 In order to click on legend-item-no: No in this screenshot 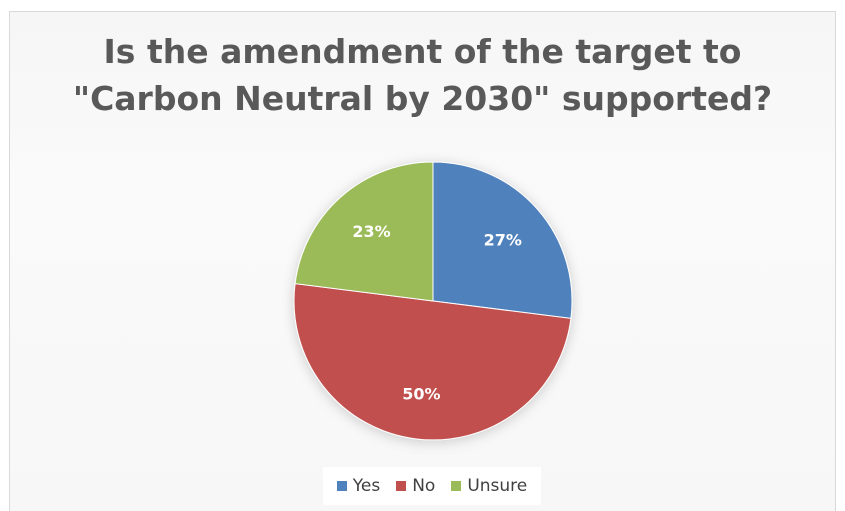, I will do `click(415, 486)`.